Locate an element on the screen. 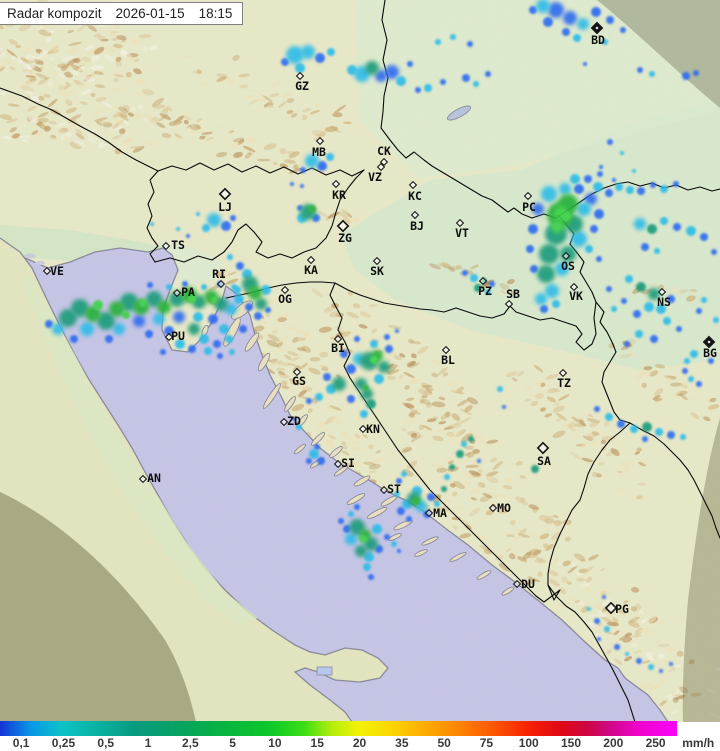  city-gs: GS is located at coordinates (299, 377).